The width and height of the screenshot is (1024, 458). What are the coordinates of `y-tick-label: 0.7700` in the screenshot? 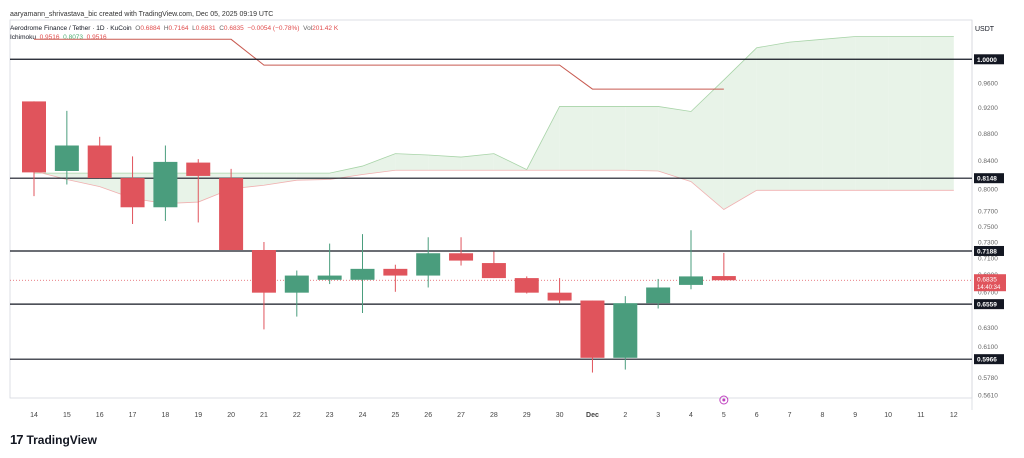 It's located at (988, 212).